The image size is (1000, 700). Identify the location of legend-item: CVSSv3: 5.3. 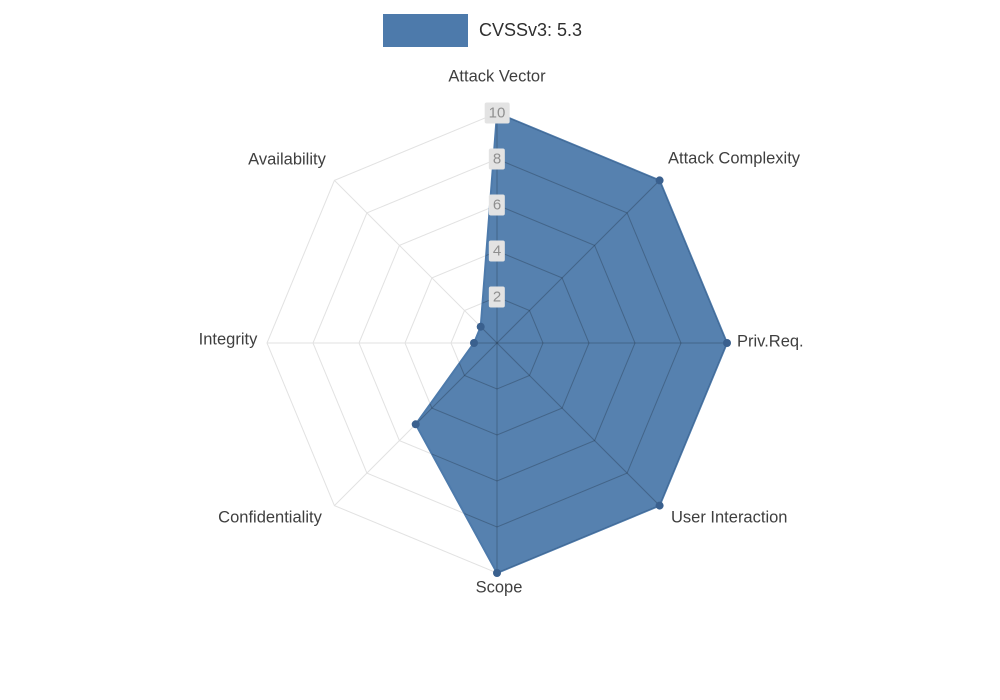
(482, 30).